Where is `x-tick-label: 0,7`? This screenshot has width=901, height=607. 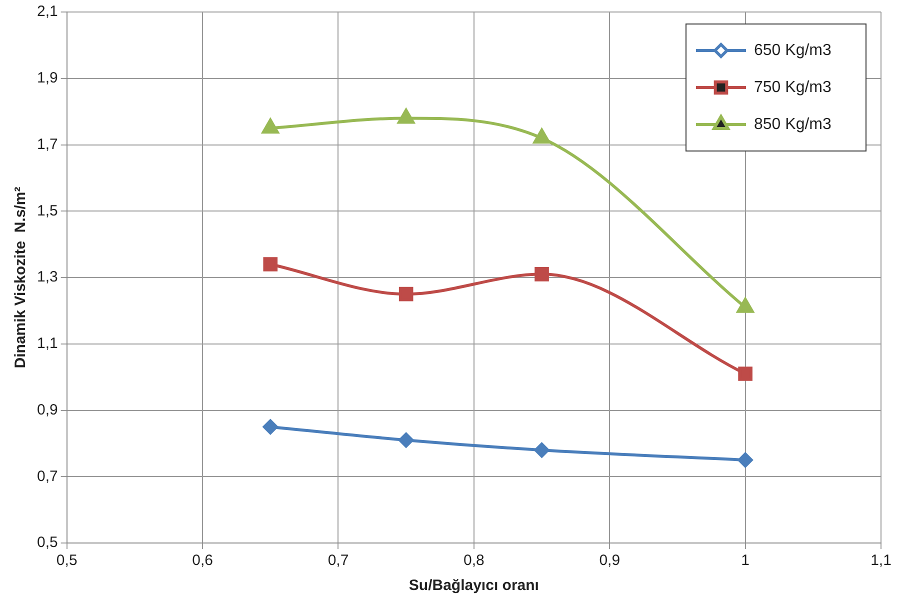 x-tick-label: 0,7 is located at coordinates (338, 561).